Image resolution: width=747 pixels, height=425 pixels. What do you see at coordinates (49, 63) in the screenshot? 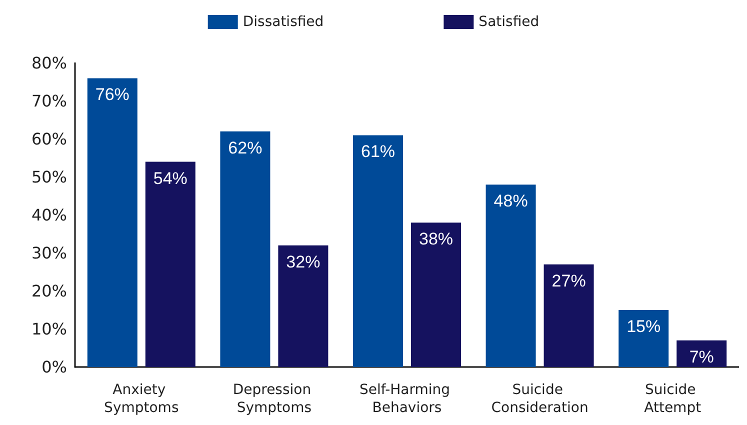
I see `y-tick-label: 80%` at bounding box center [49, 63].